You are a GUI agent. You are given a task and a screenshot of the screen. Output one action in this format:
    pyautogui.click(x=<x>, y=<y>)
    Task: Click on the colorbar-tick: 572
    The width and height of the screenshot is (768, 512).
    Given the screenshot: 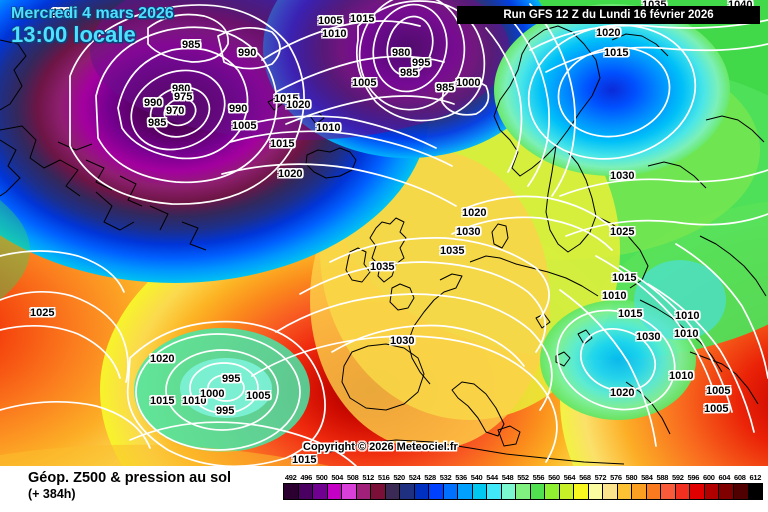 What is the action you would take?
    pyautogui.click(x=600, y=477)
    